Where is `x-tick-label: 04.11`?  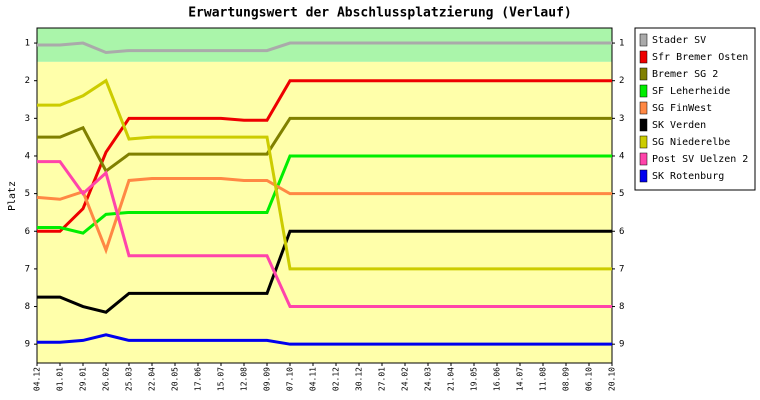 x-tick-label: 04.11 is located at coordinates (313, 379).